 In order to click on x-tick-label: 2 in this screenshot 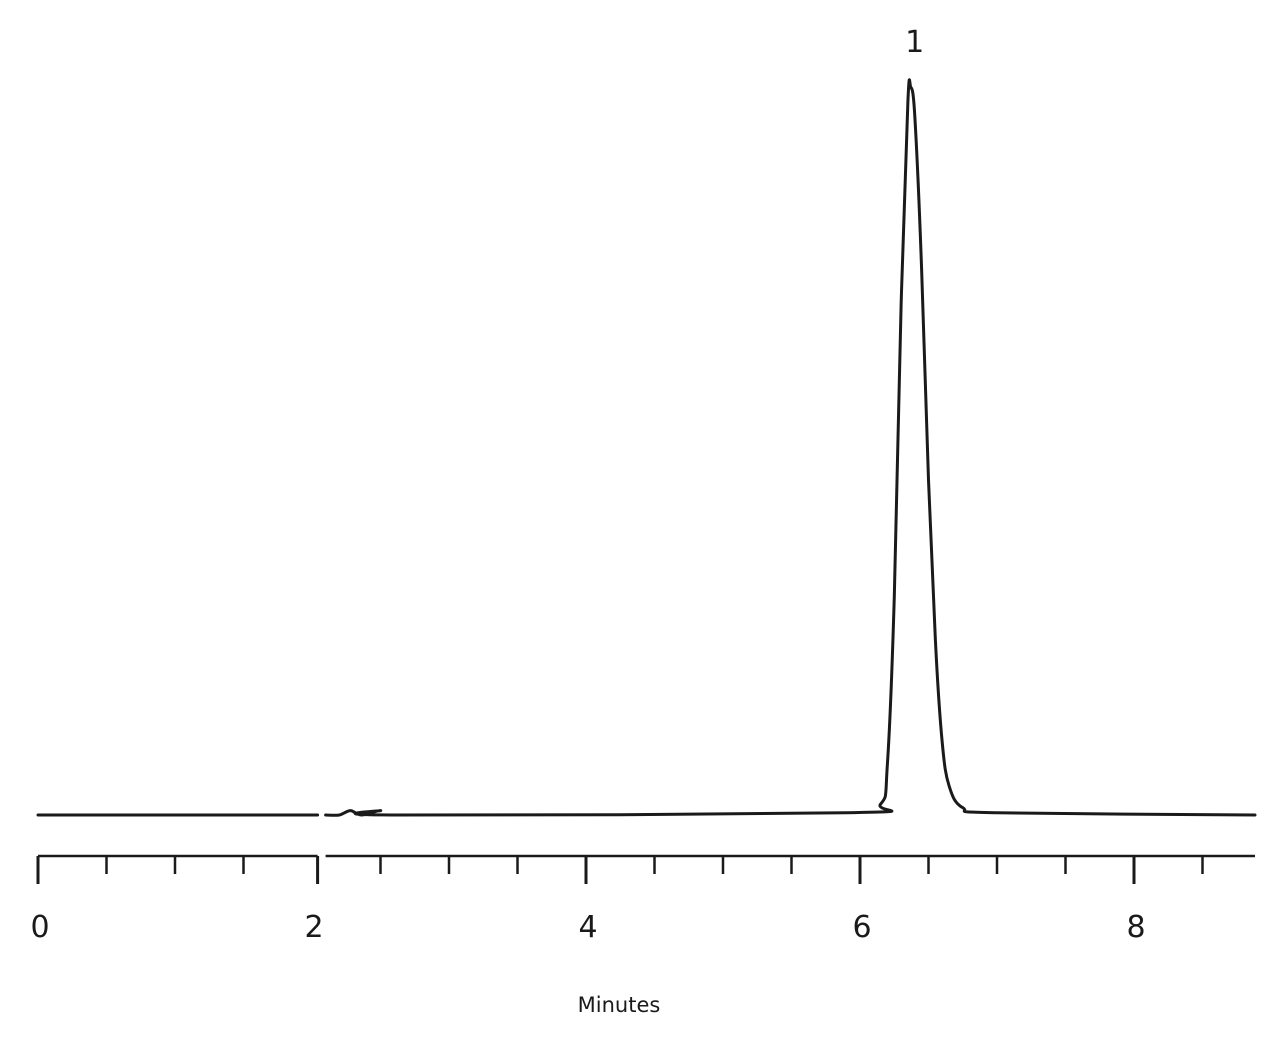, I will do `click(313, 927)`.